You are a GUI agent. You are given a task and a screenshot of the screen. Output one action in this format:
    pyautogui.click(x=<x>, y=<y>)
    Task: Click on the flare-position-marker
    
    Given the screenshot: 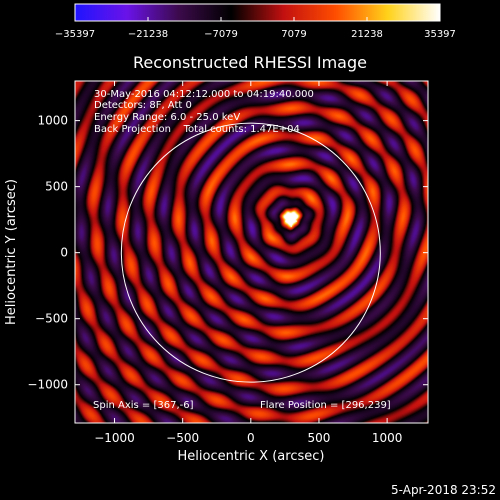 What is the action you would take?
    pyautogui.click(x=291, y=221)
    